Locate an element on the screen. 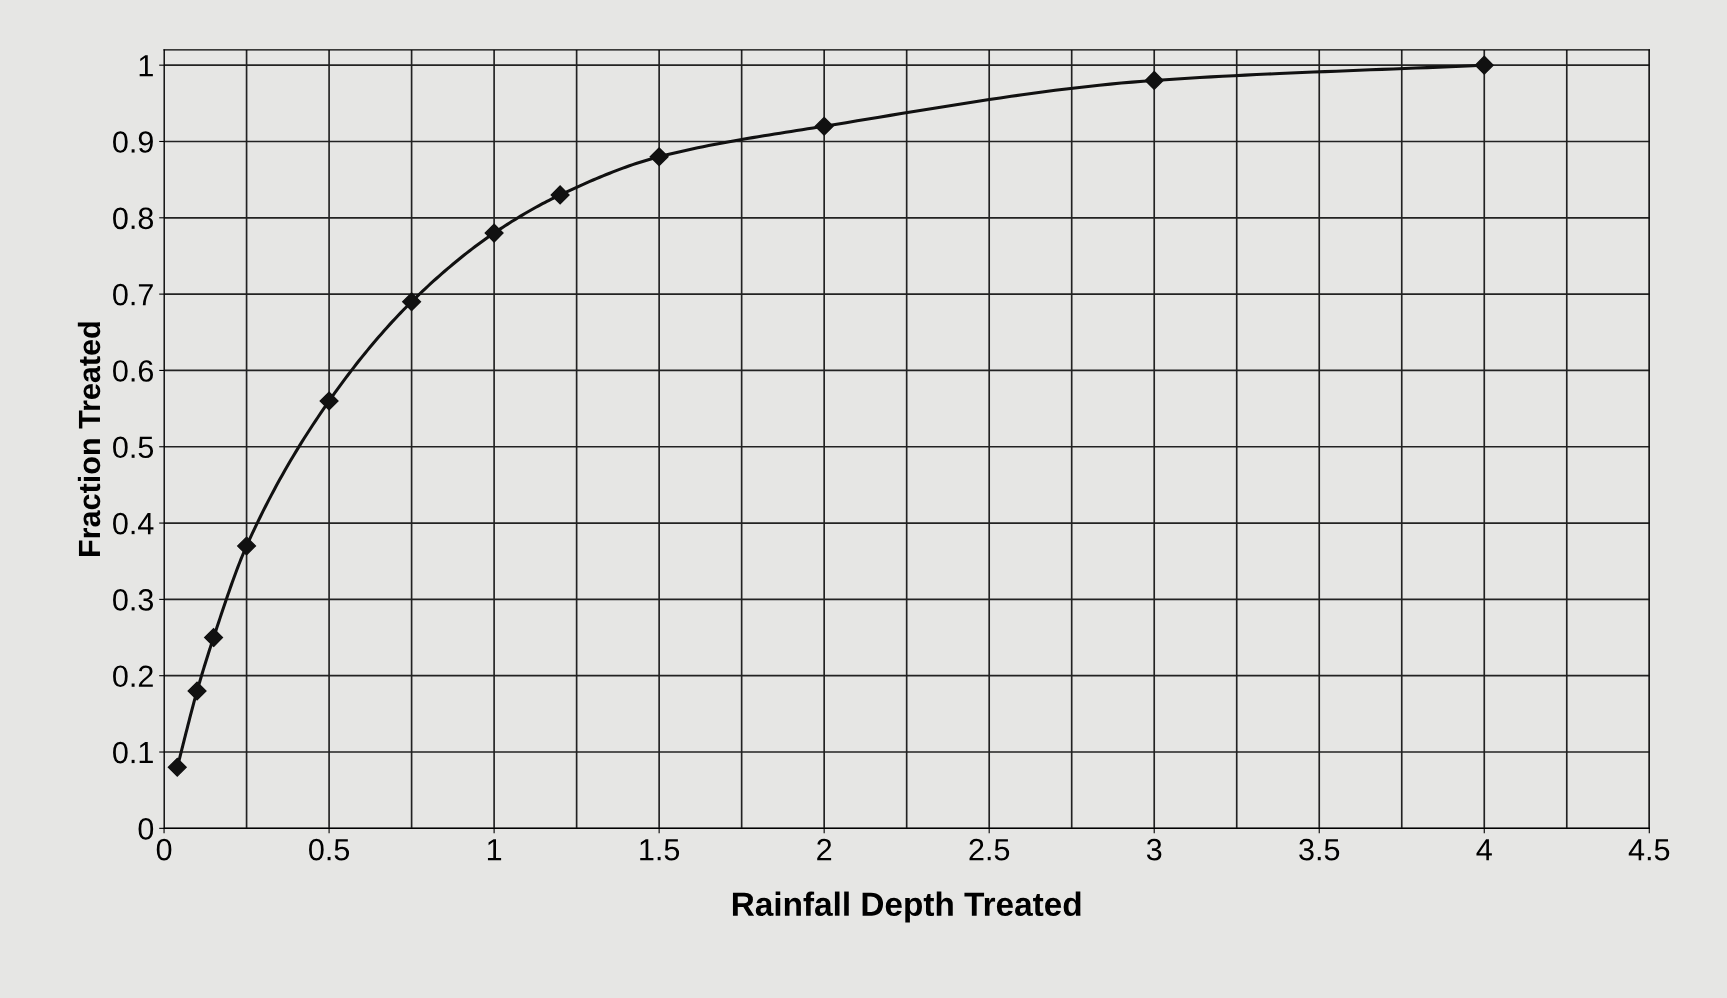 This screenshot has width=1727, height=998. x-tick-label: 0.5 is located at coordinates (329, 849).